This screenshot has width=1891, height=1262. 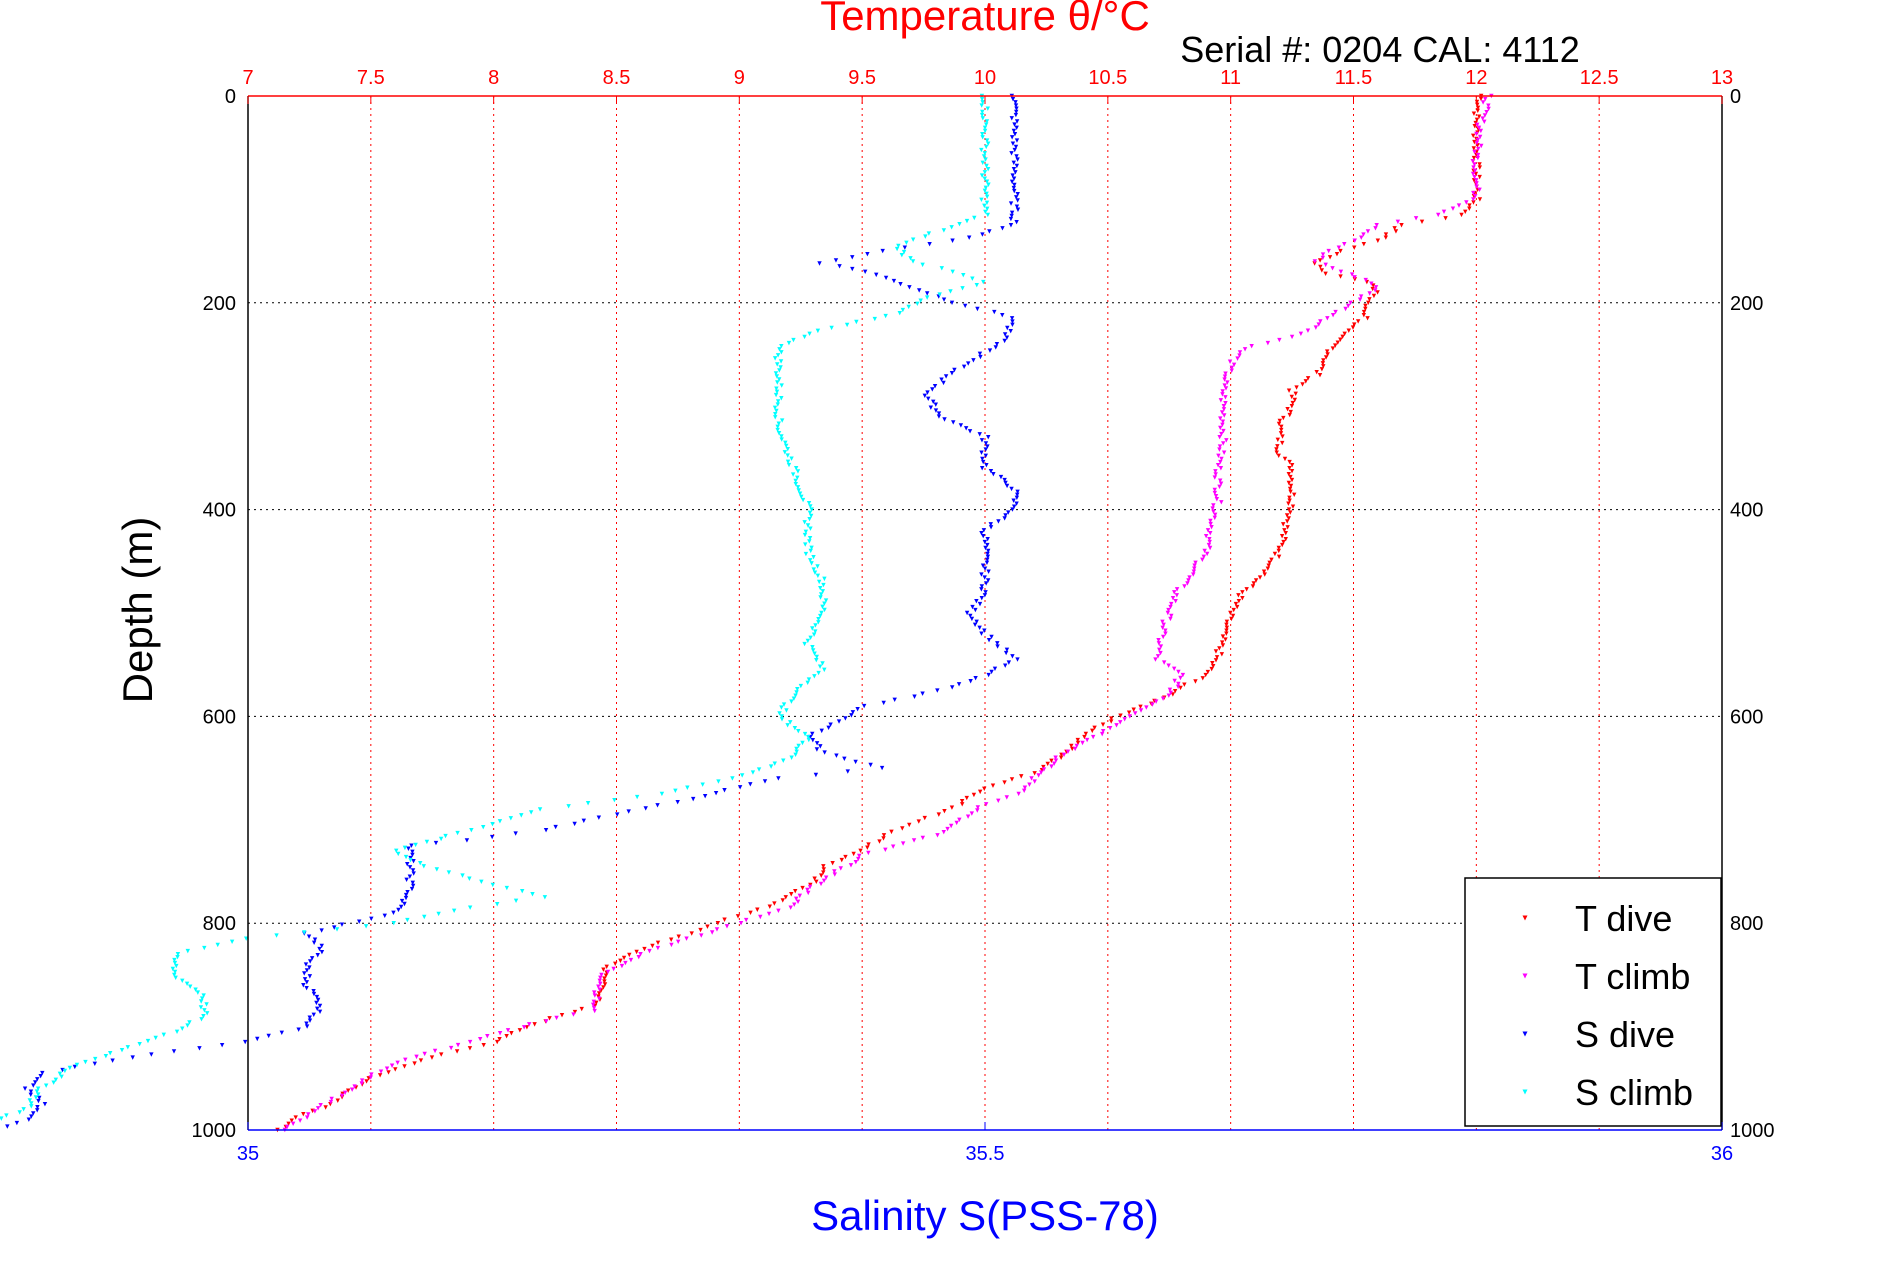 What do you see at coordinates (1353, 78) in the screenshot?
I see `temperature-tick-label: 11.5` at bounding box center [1353, 78].